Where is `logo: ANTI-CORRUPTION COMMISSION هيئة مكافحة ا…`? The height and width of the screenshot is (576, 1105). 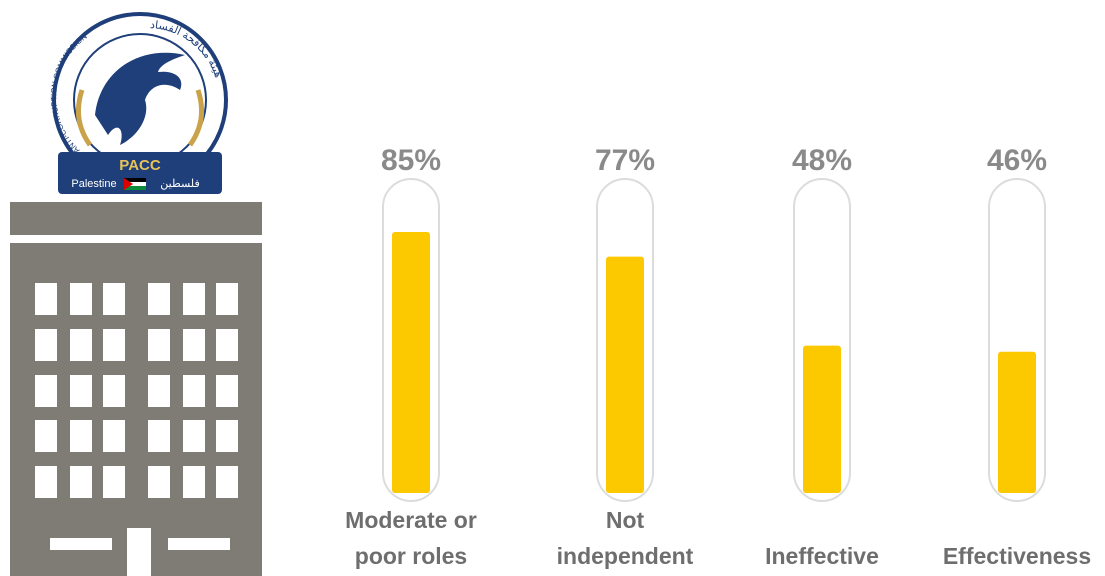 logo: ANTI-CORRUPTION COMMISSION هيئة مكافحة ا… is located at coordinates (138, 103).